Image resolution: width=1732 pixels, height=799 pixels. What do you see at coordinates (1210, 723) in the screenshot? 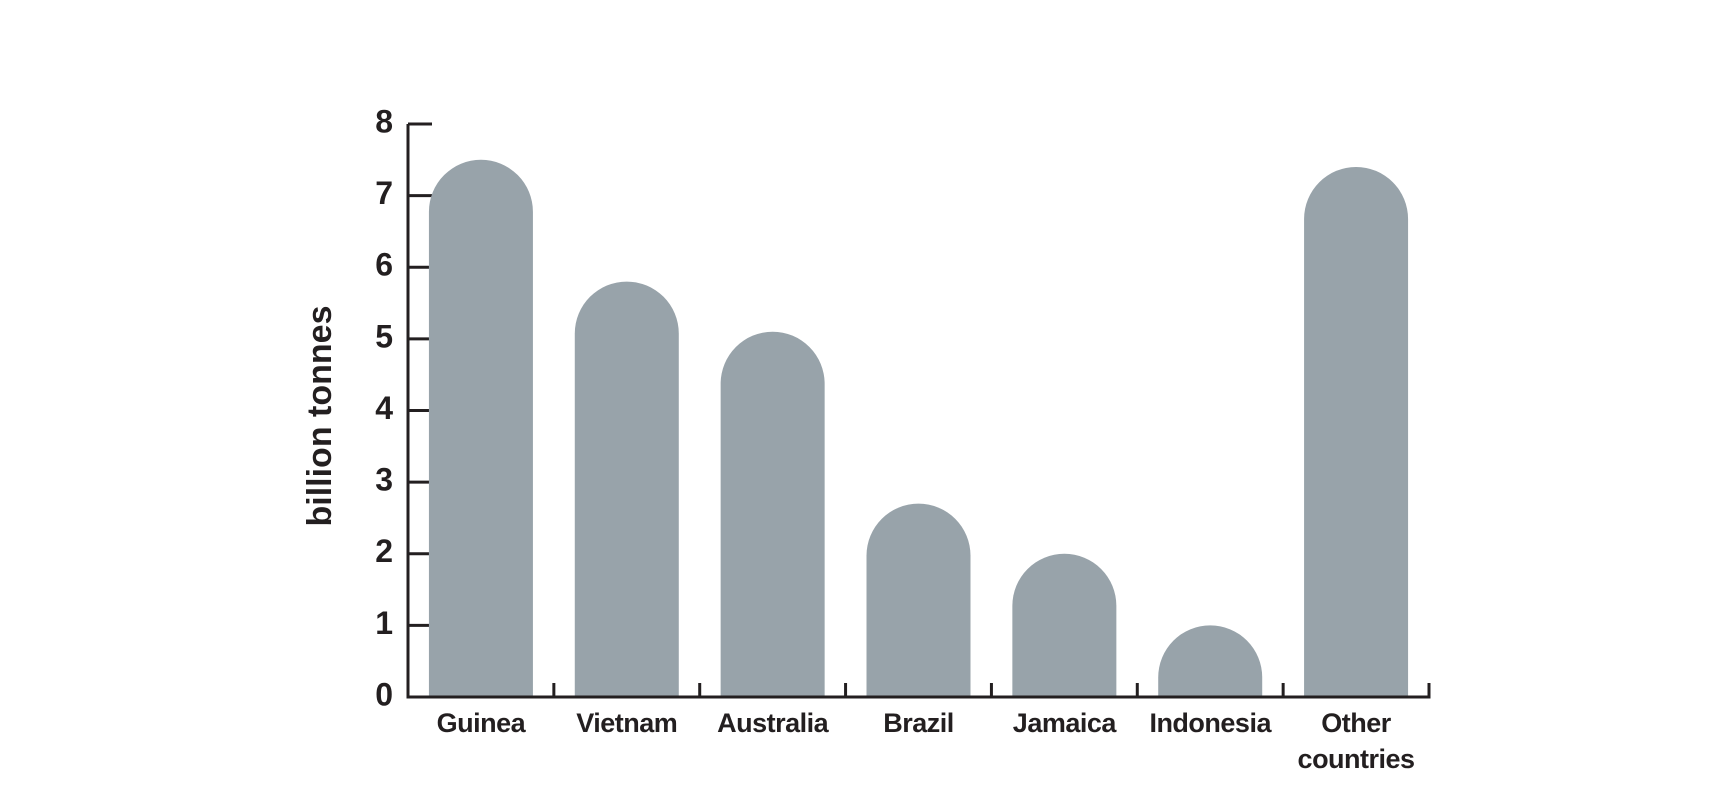
I see `x-tick-label: Indonesia` at bounding box center [1210, 723].